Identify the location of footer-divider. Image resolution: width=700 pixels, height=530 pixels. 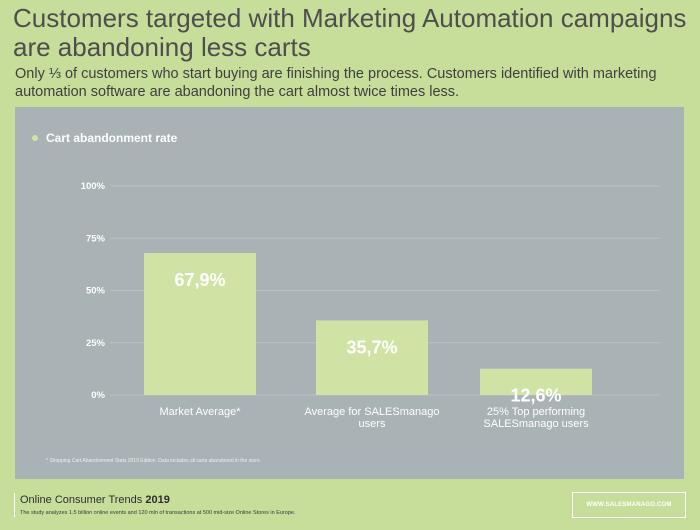
(14, 505).